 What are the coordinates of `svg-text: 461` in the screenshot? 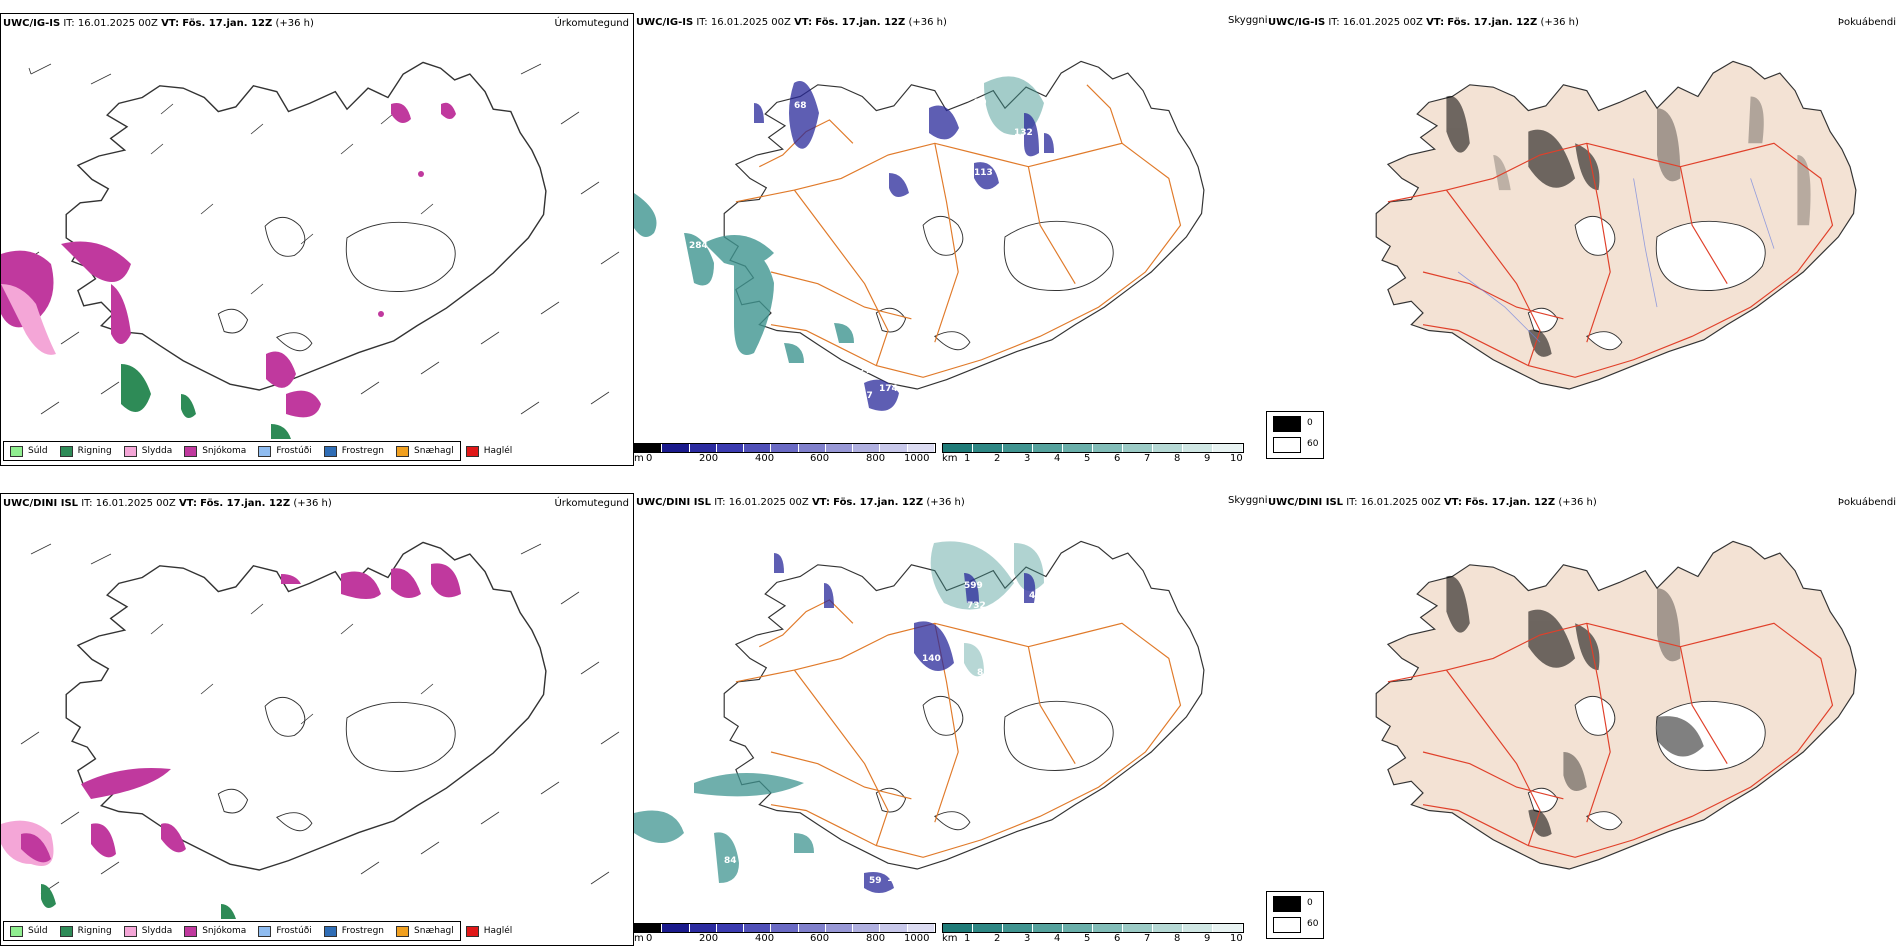 It's located at (1038, 596).